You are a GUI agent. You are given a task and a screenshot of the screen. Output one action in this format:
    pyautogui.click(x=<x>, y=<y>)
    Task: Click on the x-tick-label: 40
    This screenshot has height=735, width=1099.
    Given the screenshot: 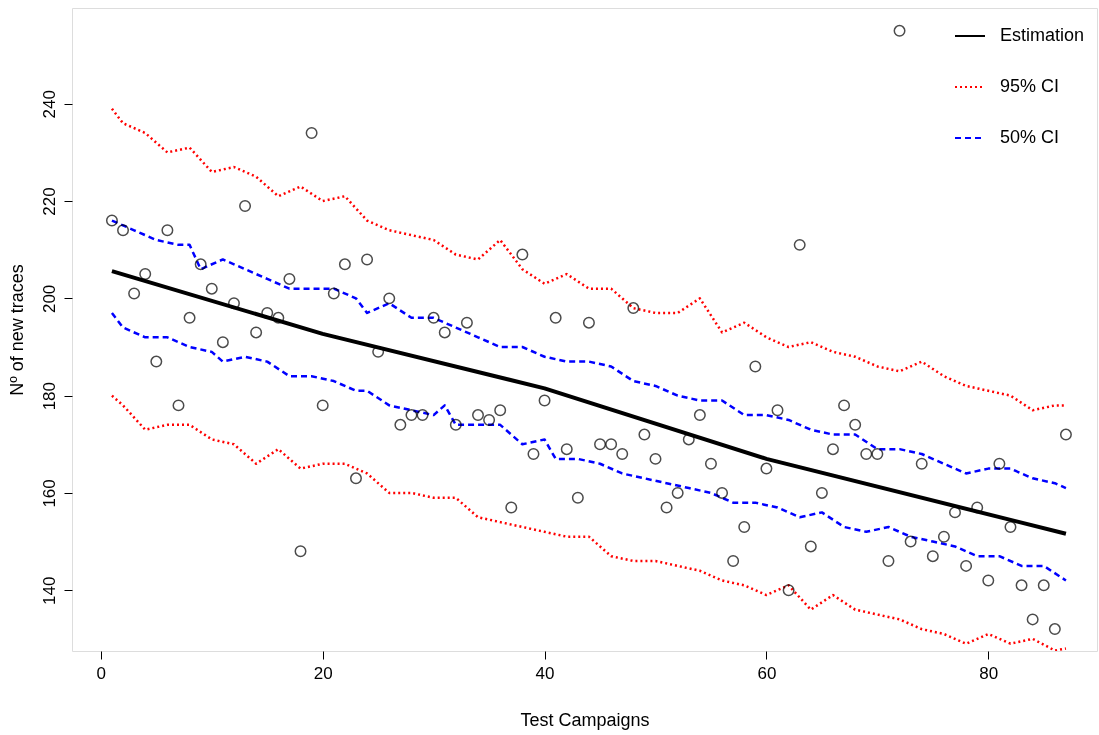 What is the action you would take?
    pyautogui.click(x=545, y=673)
    